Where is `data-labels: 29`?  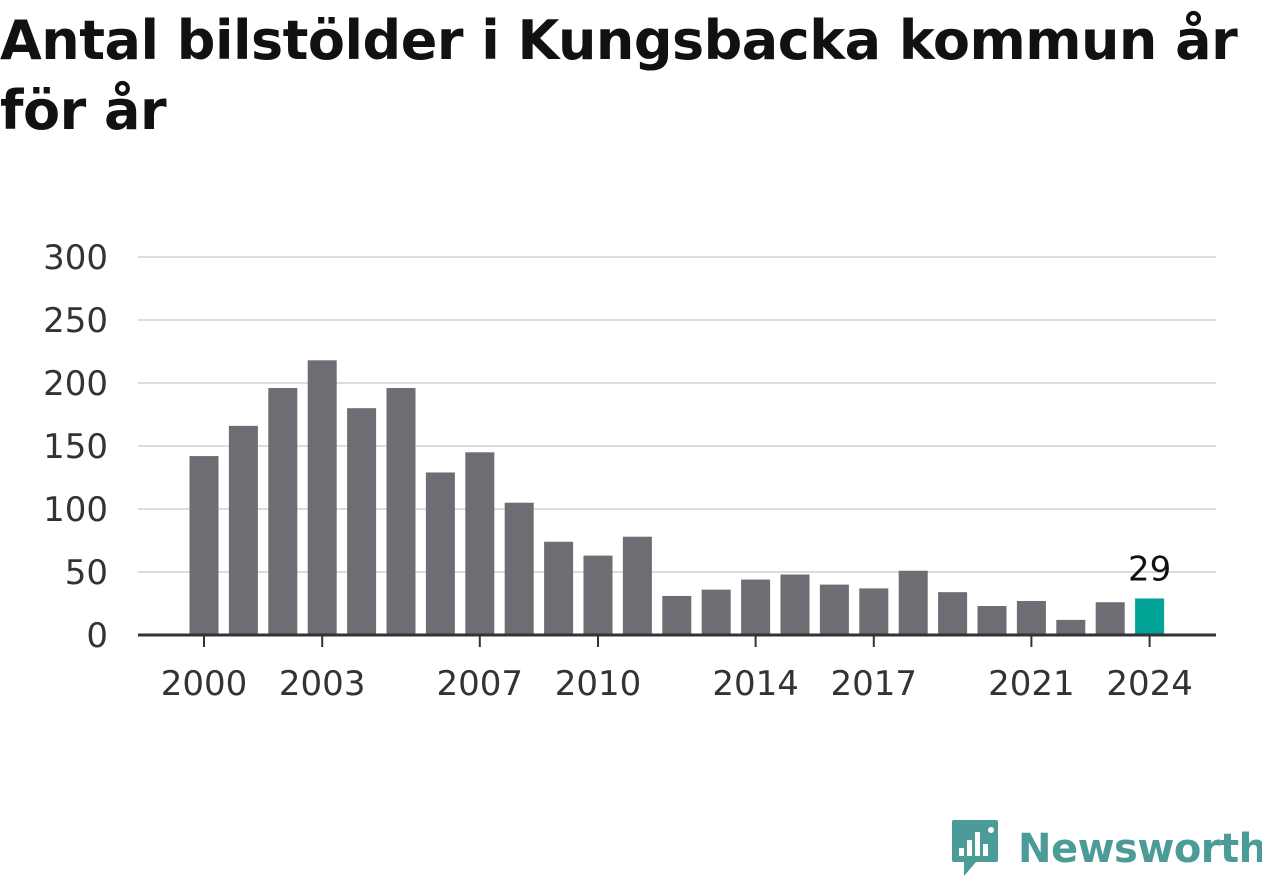
data-labels: 29 is located at coordinates (1149, 569).